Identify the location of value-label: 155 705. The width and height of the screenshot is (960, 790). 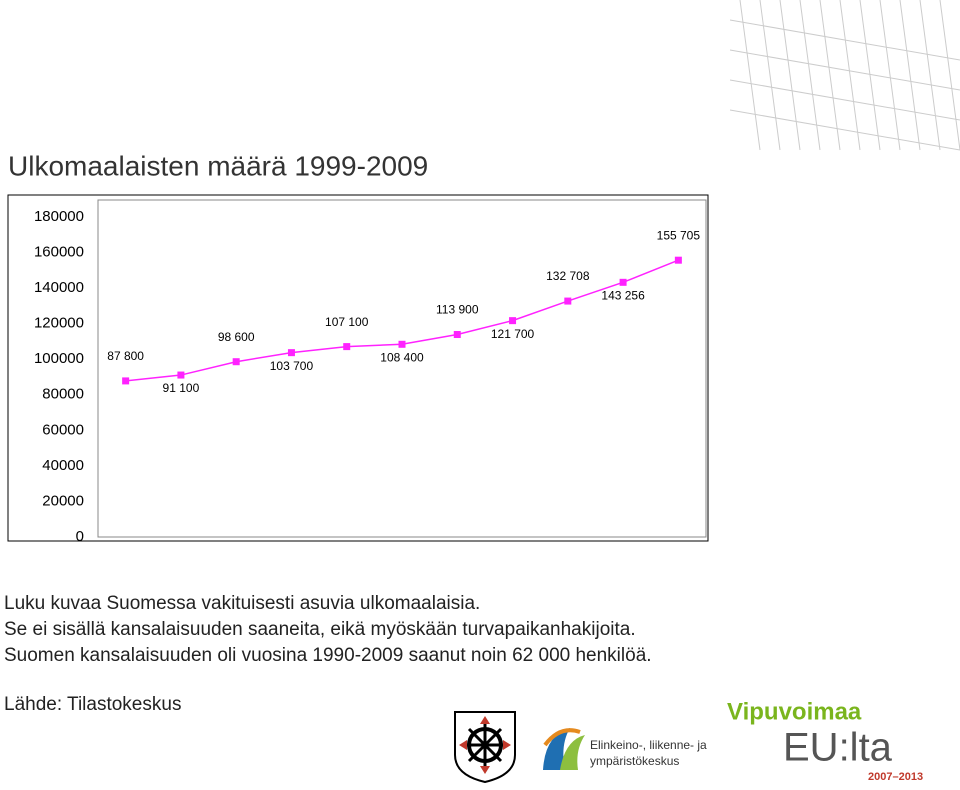
(679, 235).